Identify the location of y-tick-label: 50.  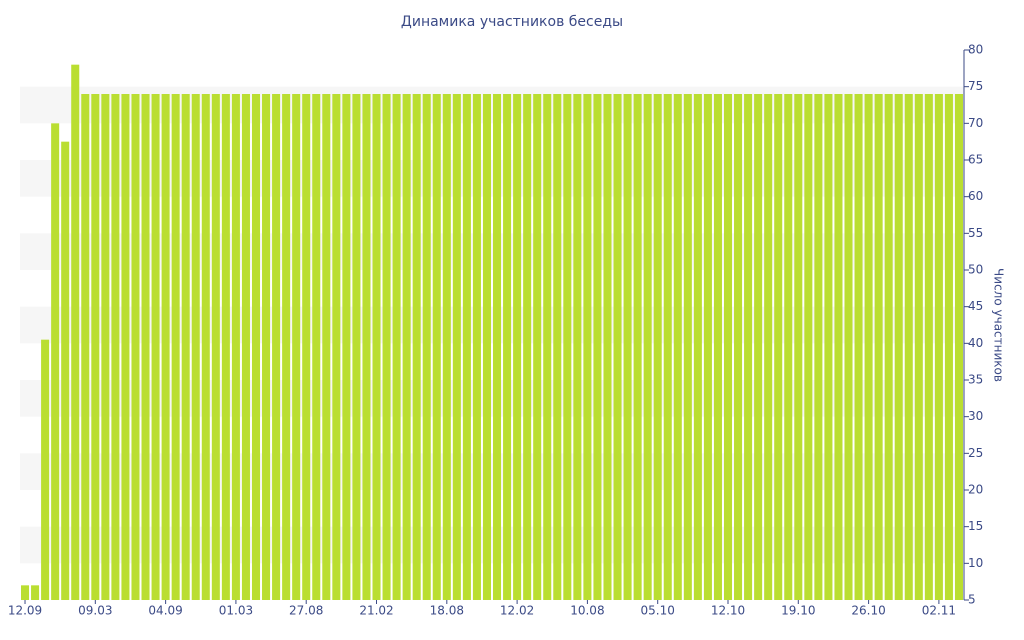
(975, 270).